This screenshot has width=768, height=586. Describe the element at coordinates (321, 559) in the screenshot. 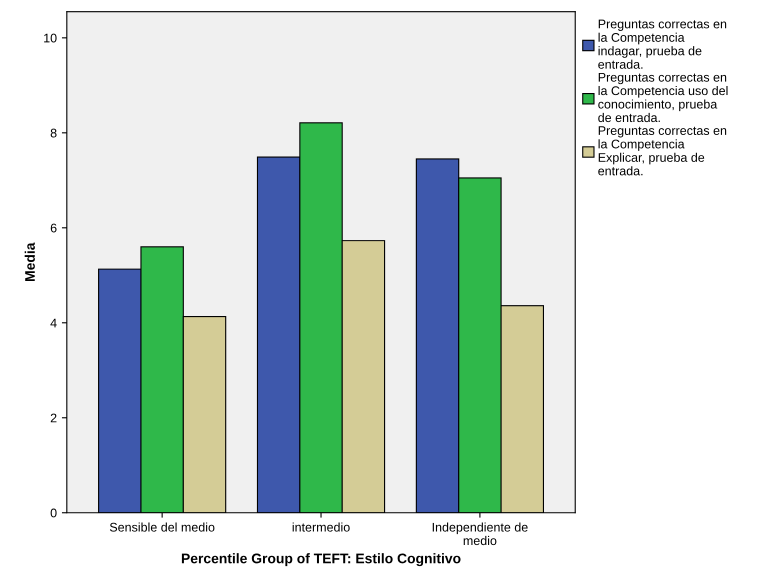

I see `x-axis-title: Percentile Group of TEFT: Estilo Cognitivo` at that location.